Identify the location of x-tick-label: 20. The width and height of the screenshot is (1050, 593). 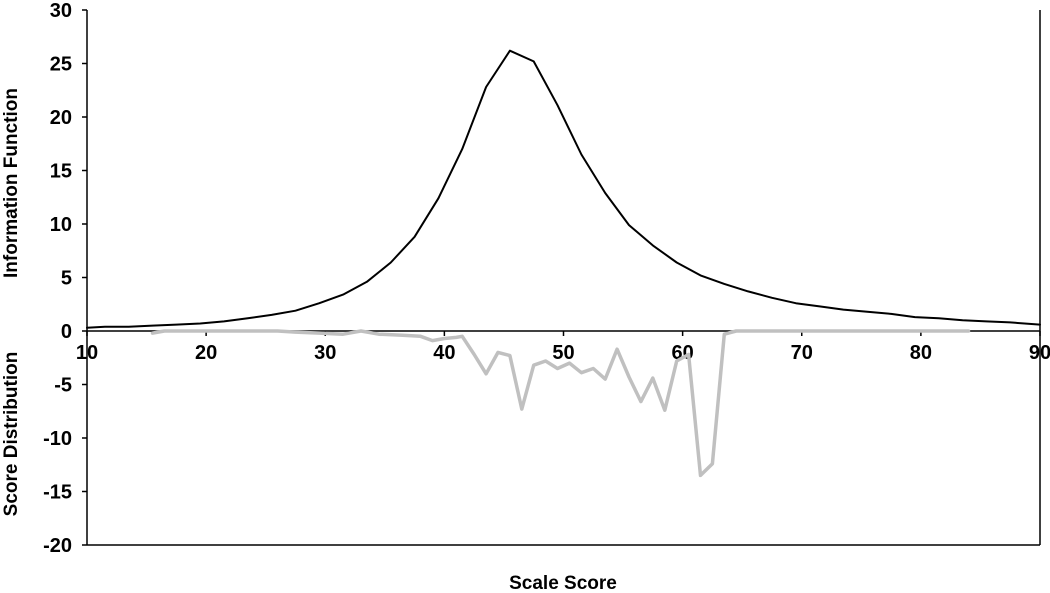
(206, 353).